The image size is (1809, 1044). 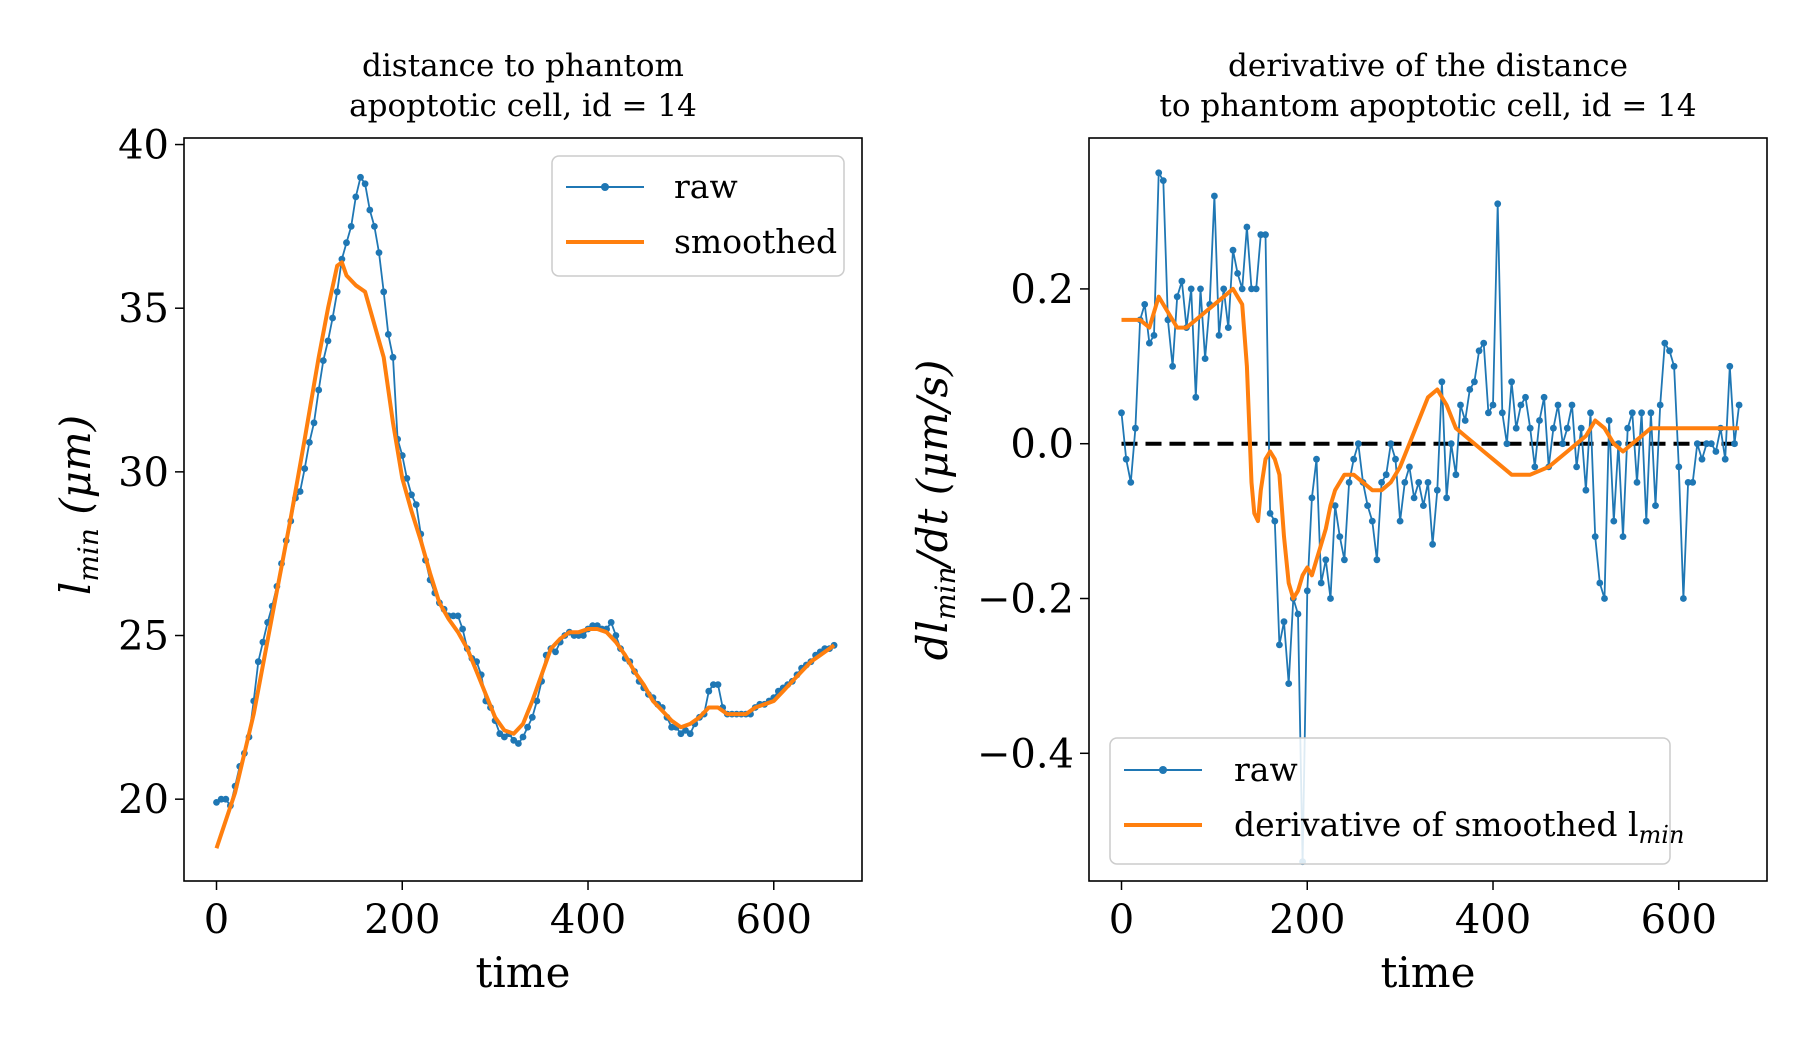 I want to click on right-y-tick-label: −0.2, so click(x=1025, y=600).